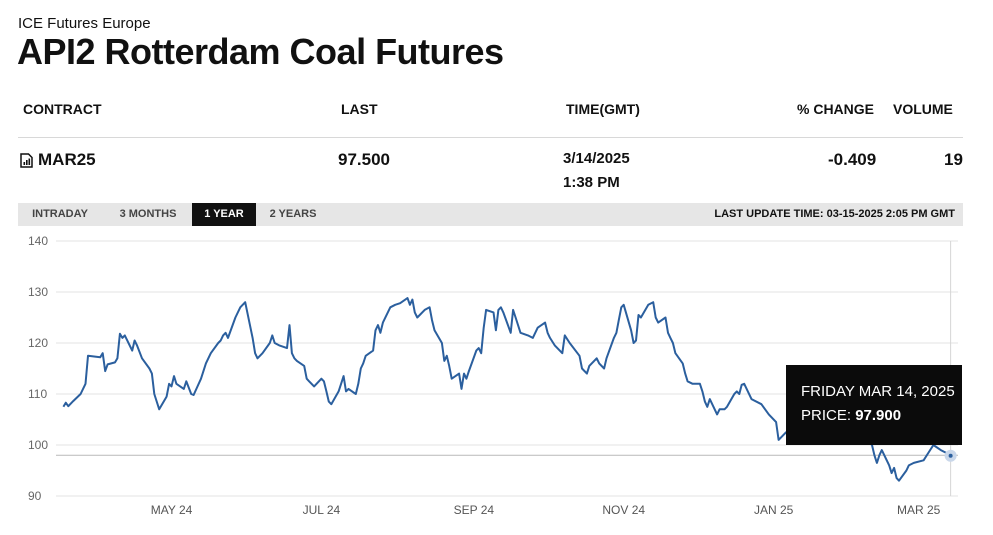  Describe the element at coordinates (953, 159) in the screenshot. I see `volume-value: 19` at that location.